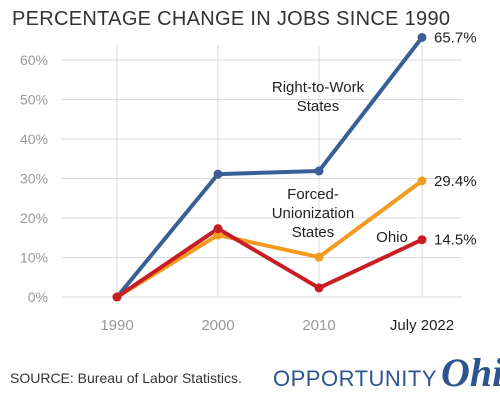 The width and height of the screenshot is (500, 414). What do you see at coordinates (313, 213) in the screenshot?
I see `series-label-forced-unionization: Forced-Unionization States` at bounding box center [313, 213].